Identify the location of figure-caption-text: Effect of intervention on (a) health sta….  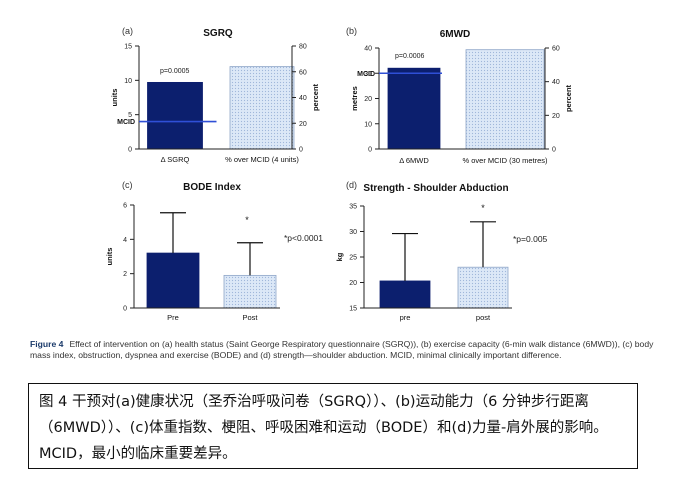
(342, 349).